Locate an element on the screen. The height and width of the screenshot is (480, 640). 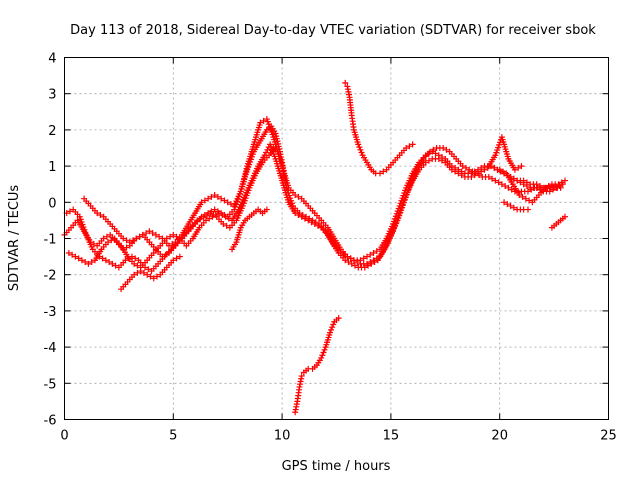
x-tick-label: 20 is located at coordinates (499, 436).